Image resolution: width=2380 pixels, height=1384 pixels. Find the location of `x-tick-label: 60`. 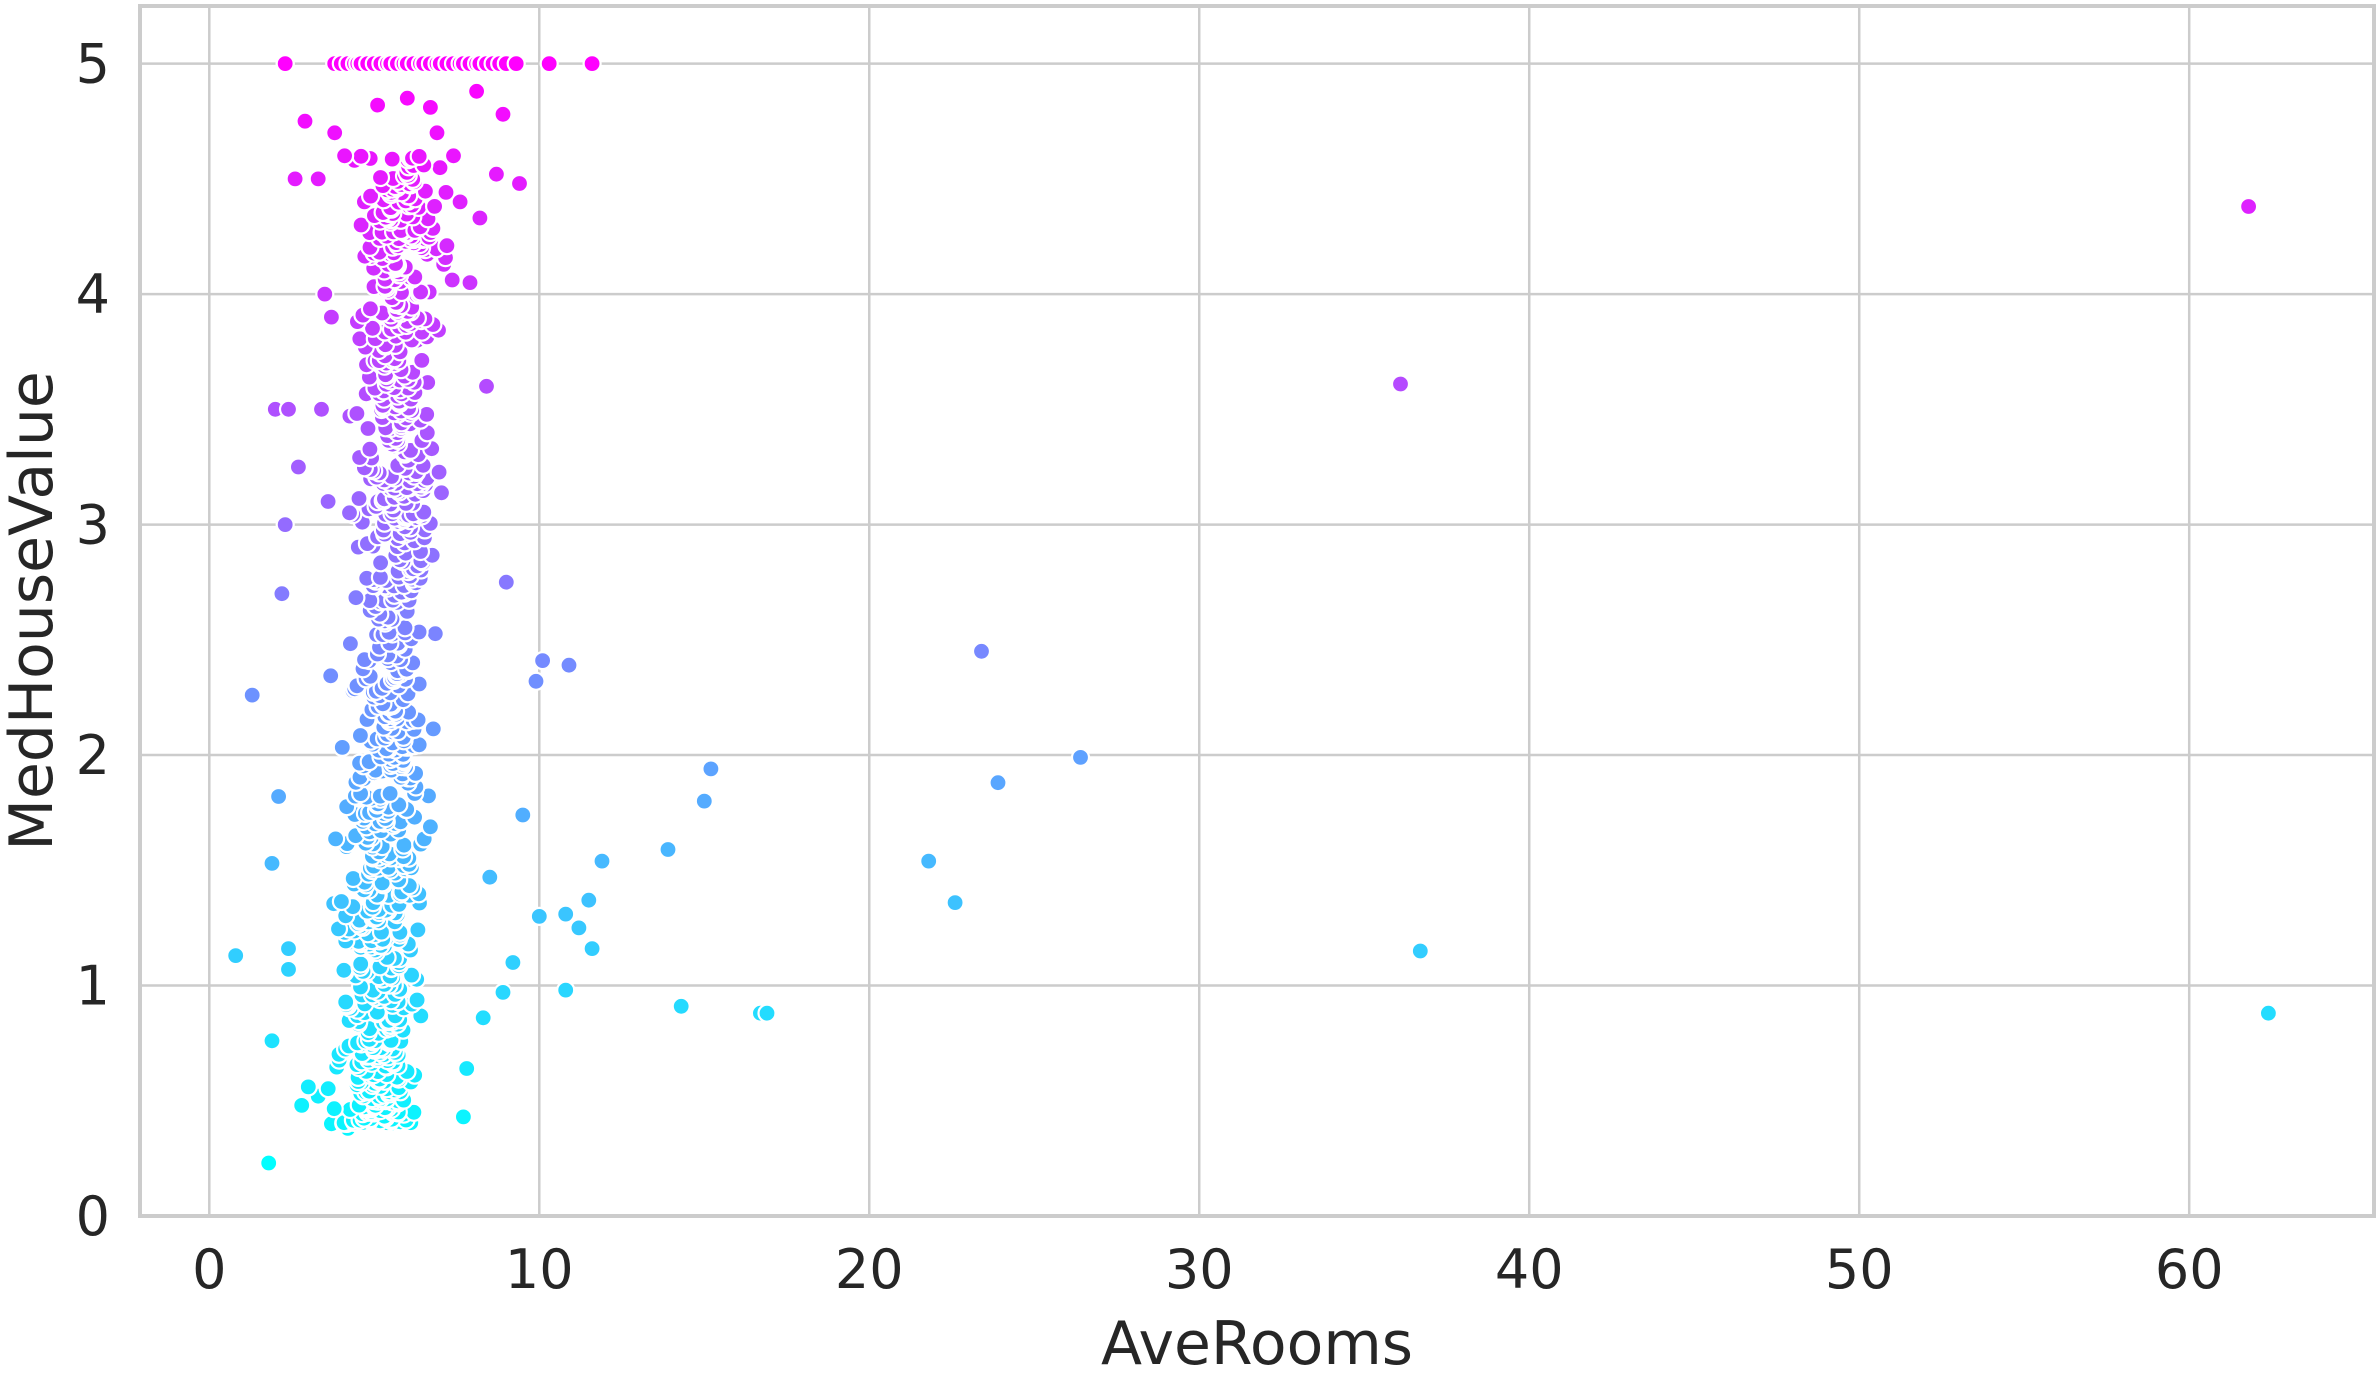

x-tick-label: 60 is located at coordinates (2189, 1269).